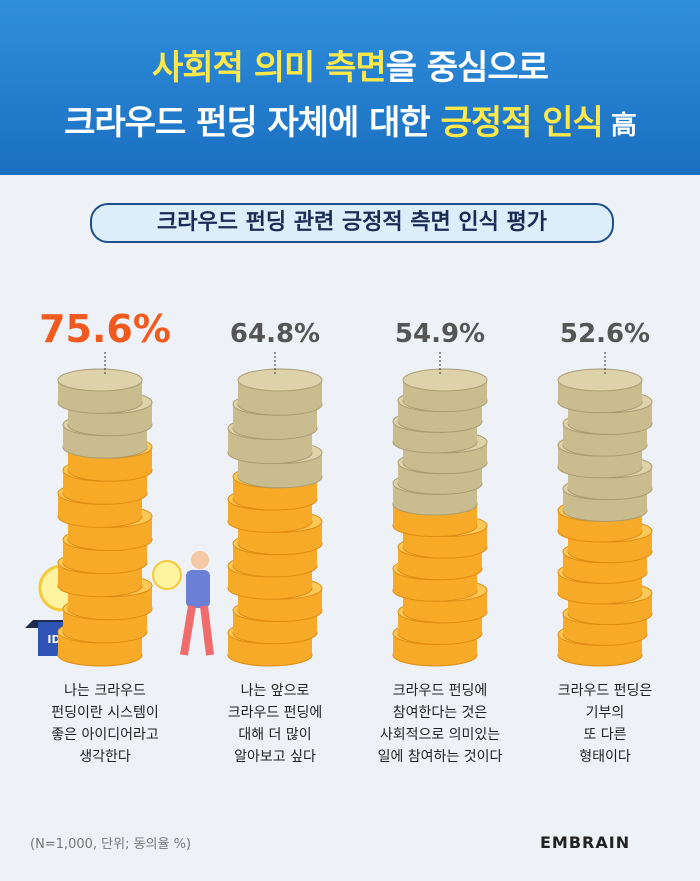 This screenshot has width=700, height=881. Describe the element at coordinates (111, 844) in the screenshot. I see `note: (N=1,000, 단위; 동의율 %)` at that location.